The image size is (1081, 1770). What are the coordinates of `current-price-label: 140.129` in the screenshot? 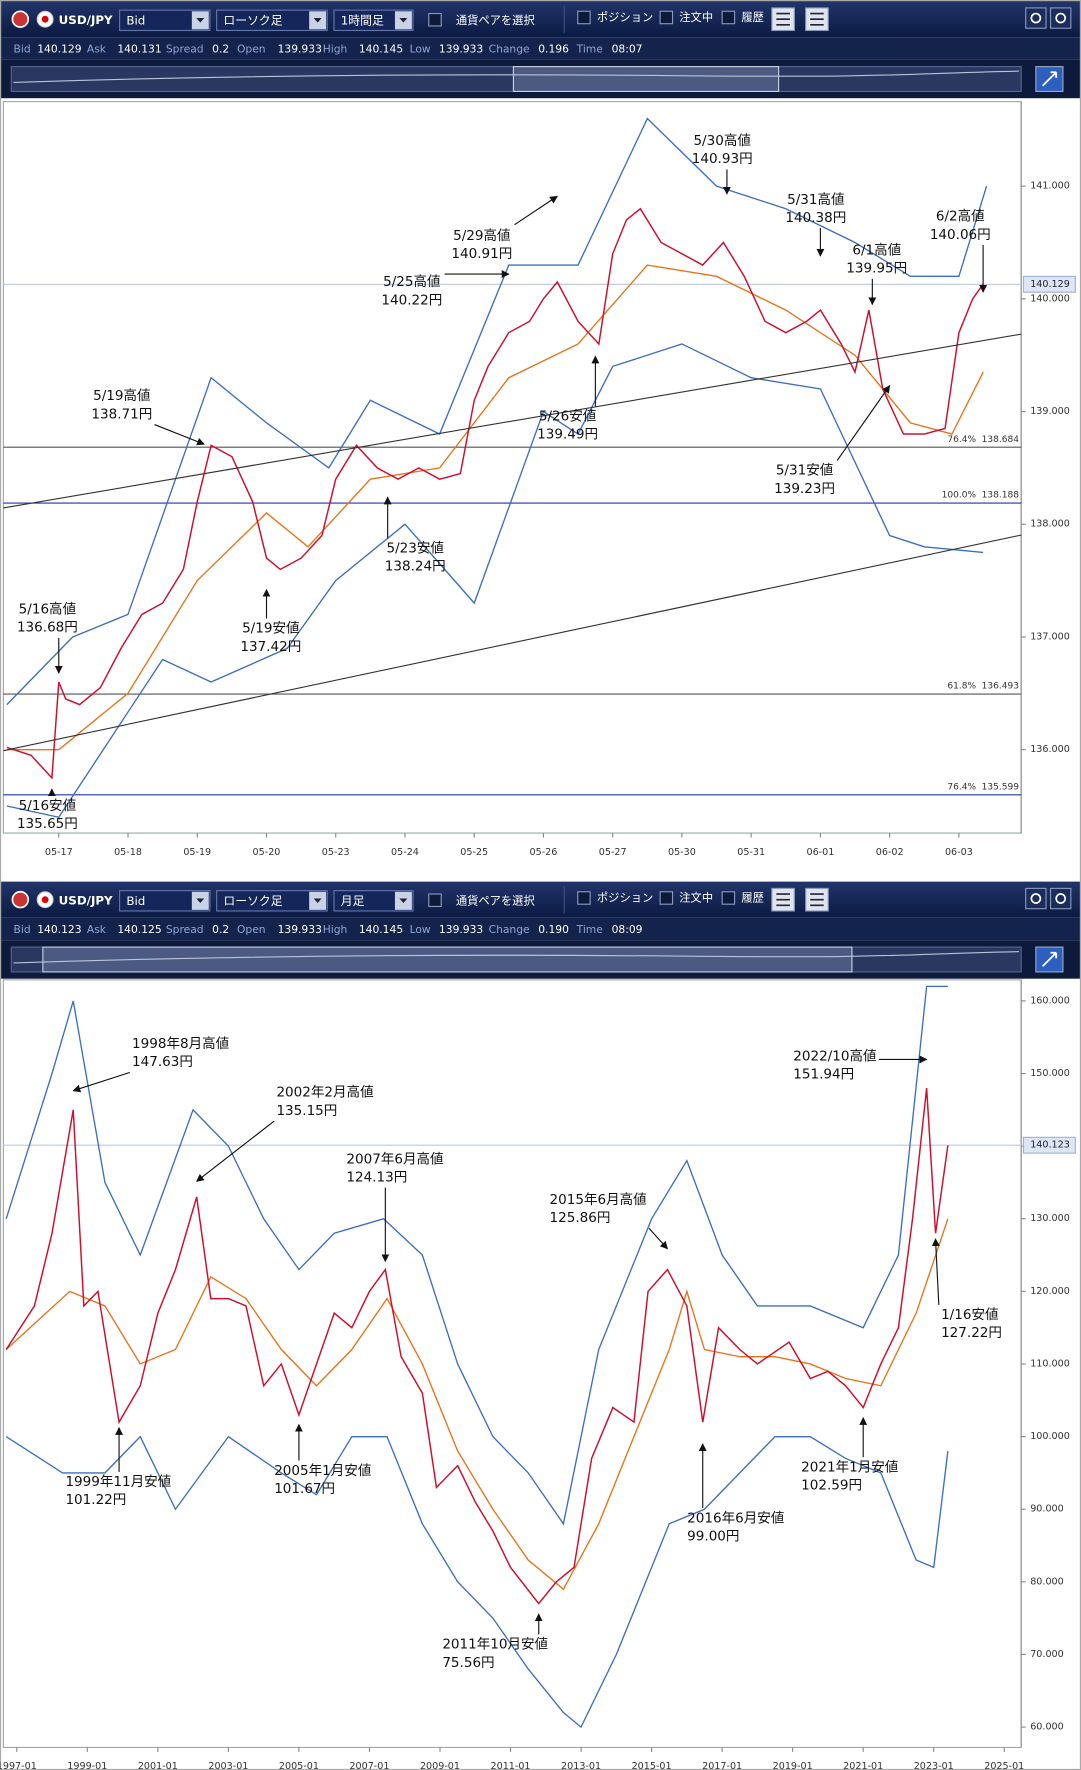 It's located at (1050, 284).